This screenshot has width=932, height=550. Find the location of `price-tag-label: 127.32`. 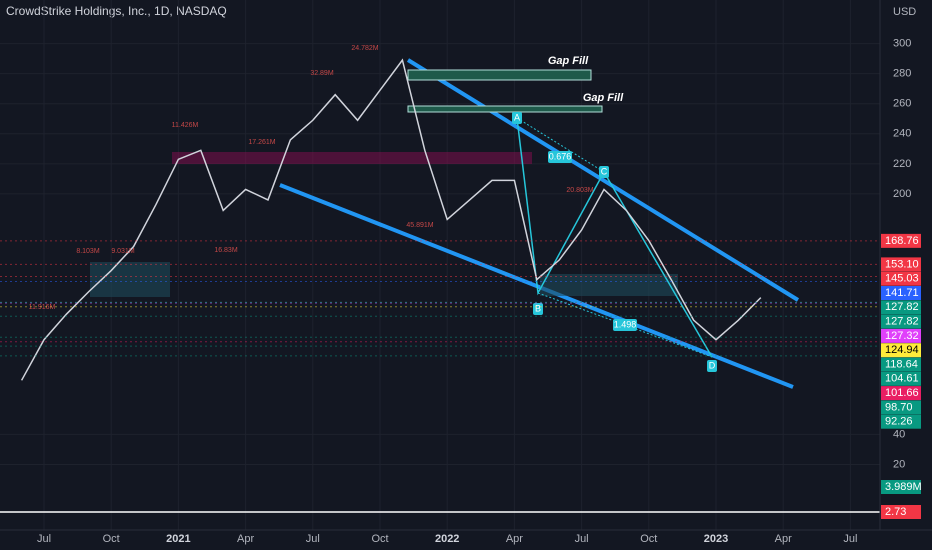

price-tag-label: 127.32 is located at coordinates (902, 336).